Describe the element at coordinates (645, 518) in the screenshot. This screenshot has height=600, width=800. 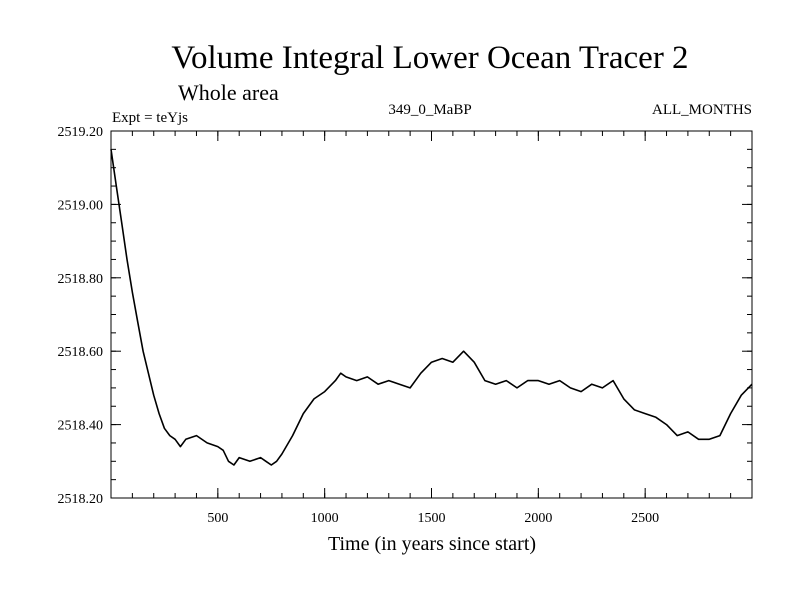
I see `x-tick-label: 2500` at that location.